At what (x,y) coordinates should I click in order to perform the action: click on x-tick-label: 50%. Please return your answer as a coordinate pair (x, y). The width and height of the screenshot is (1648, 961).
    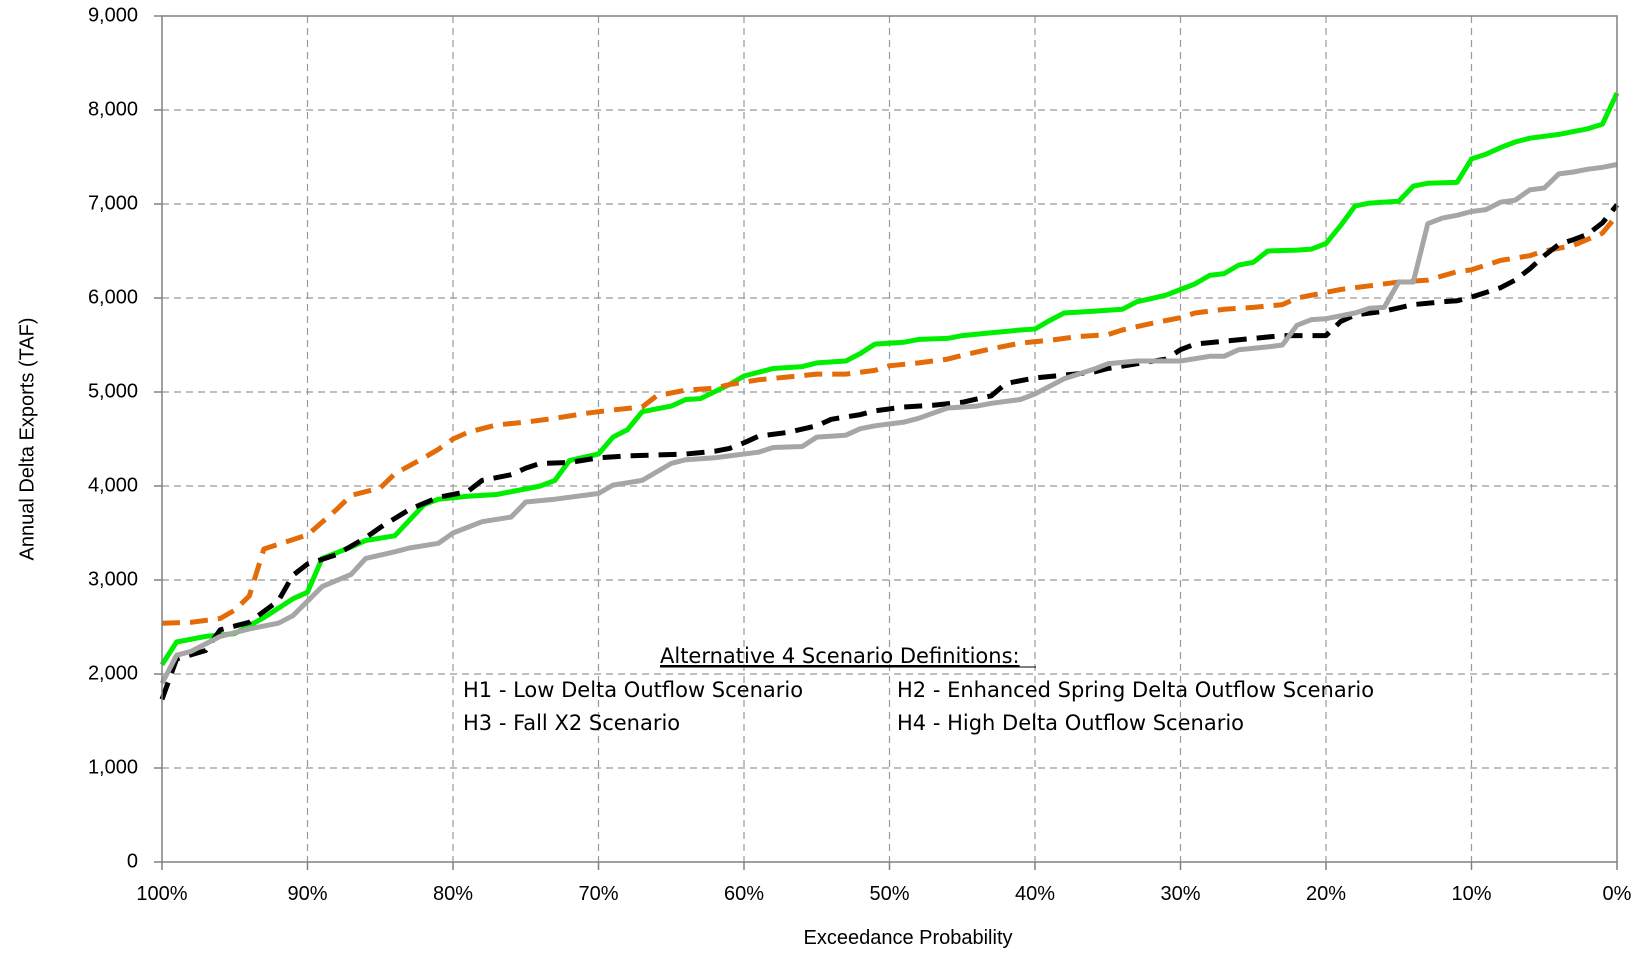
    Looking at the image, I should click on (889, 894).